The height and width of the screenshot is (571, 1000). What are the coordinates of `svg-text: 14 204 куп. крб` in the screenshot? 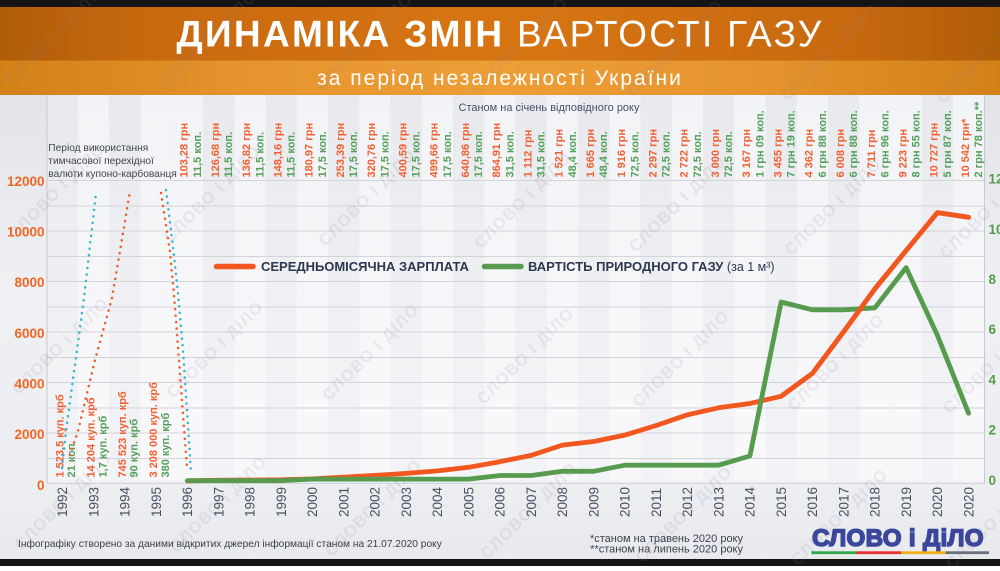 It's located at (92, 437).